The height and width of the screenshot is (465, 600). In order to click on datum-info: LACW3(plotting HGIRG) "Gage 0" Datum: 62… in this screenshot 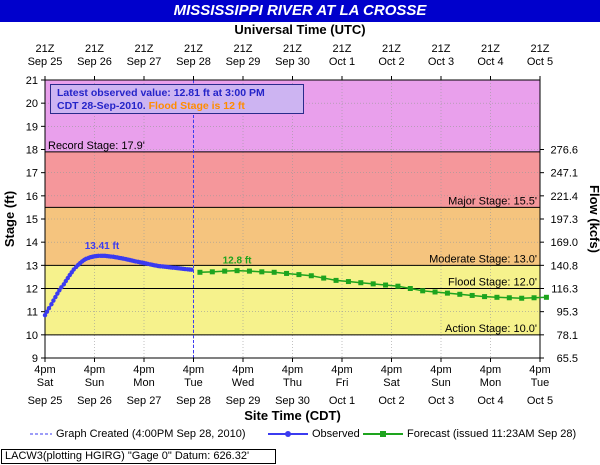, I will do `click(138, 456)`.